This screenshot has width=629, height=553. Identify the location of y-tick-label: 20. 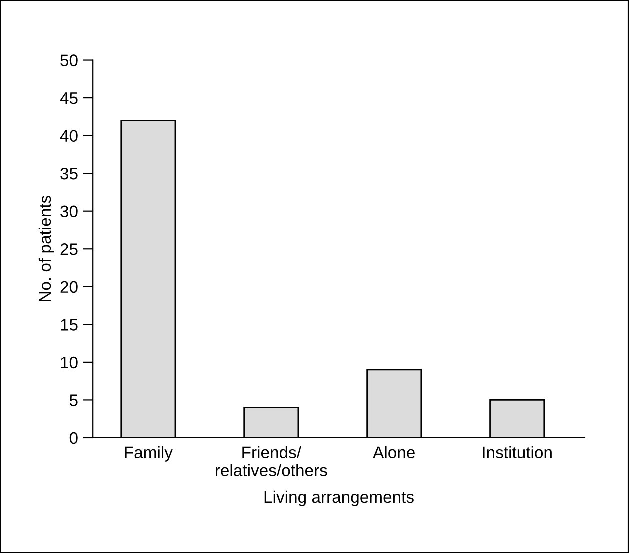
(69, 287).